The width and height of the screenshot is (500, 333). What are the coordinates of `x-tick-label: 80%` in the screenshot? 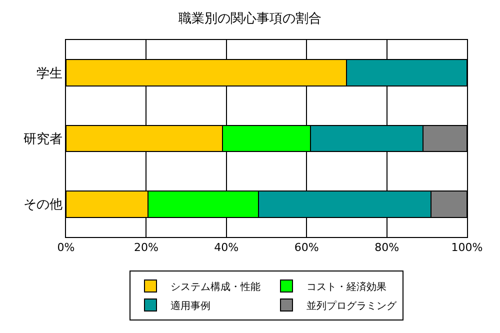 It's located at (387, 247).